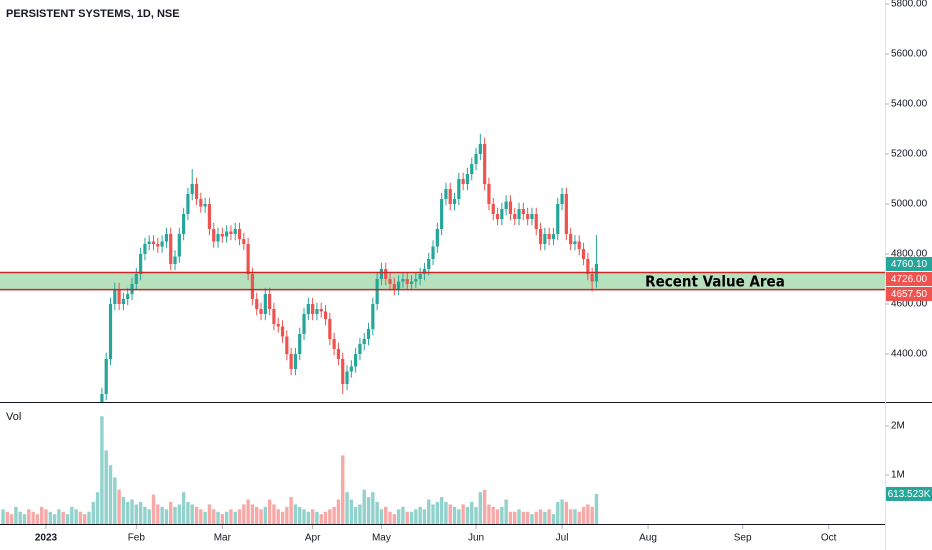 This screenshot has width=932, height=550. I want to click on price-marker-label: 4760.10, so click(909, 264).